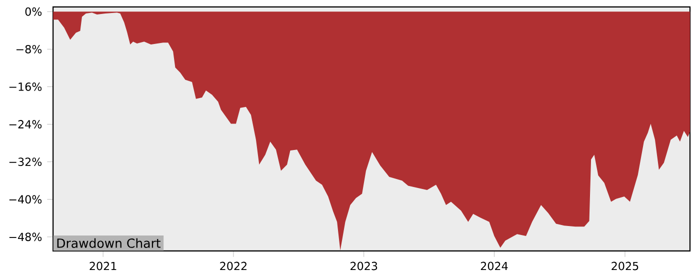 The height and width of the screenshot is (280, 700). I want to click on y-tick-label: 0%, so click(33, 11).